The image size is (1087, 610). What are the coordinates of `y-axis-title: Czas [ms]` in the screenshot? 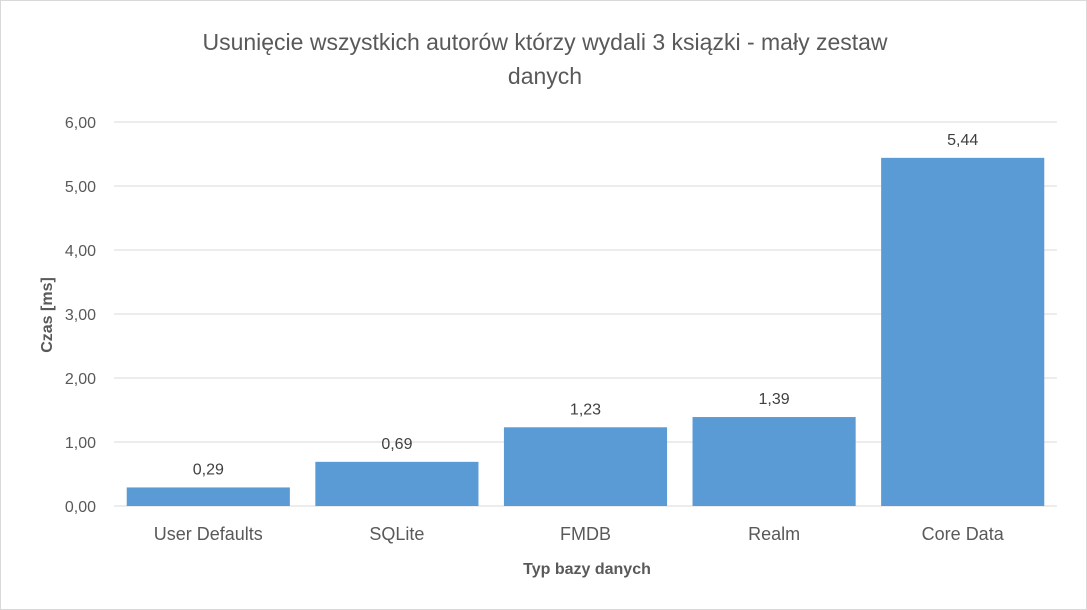 It's located at (47, 315).